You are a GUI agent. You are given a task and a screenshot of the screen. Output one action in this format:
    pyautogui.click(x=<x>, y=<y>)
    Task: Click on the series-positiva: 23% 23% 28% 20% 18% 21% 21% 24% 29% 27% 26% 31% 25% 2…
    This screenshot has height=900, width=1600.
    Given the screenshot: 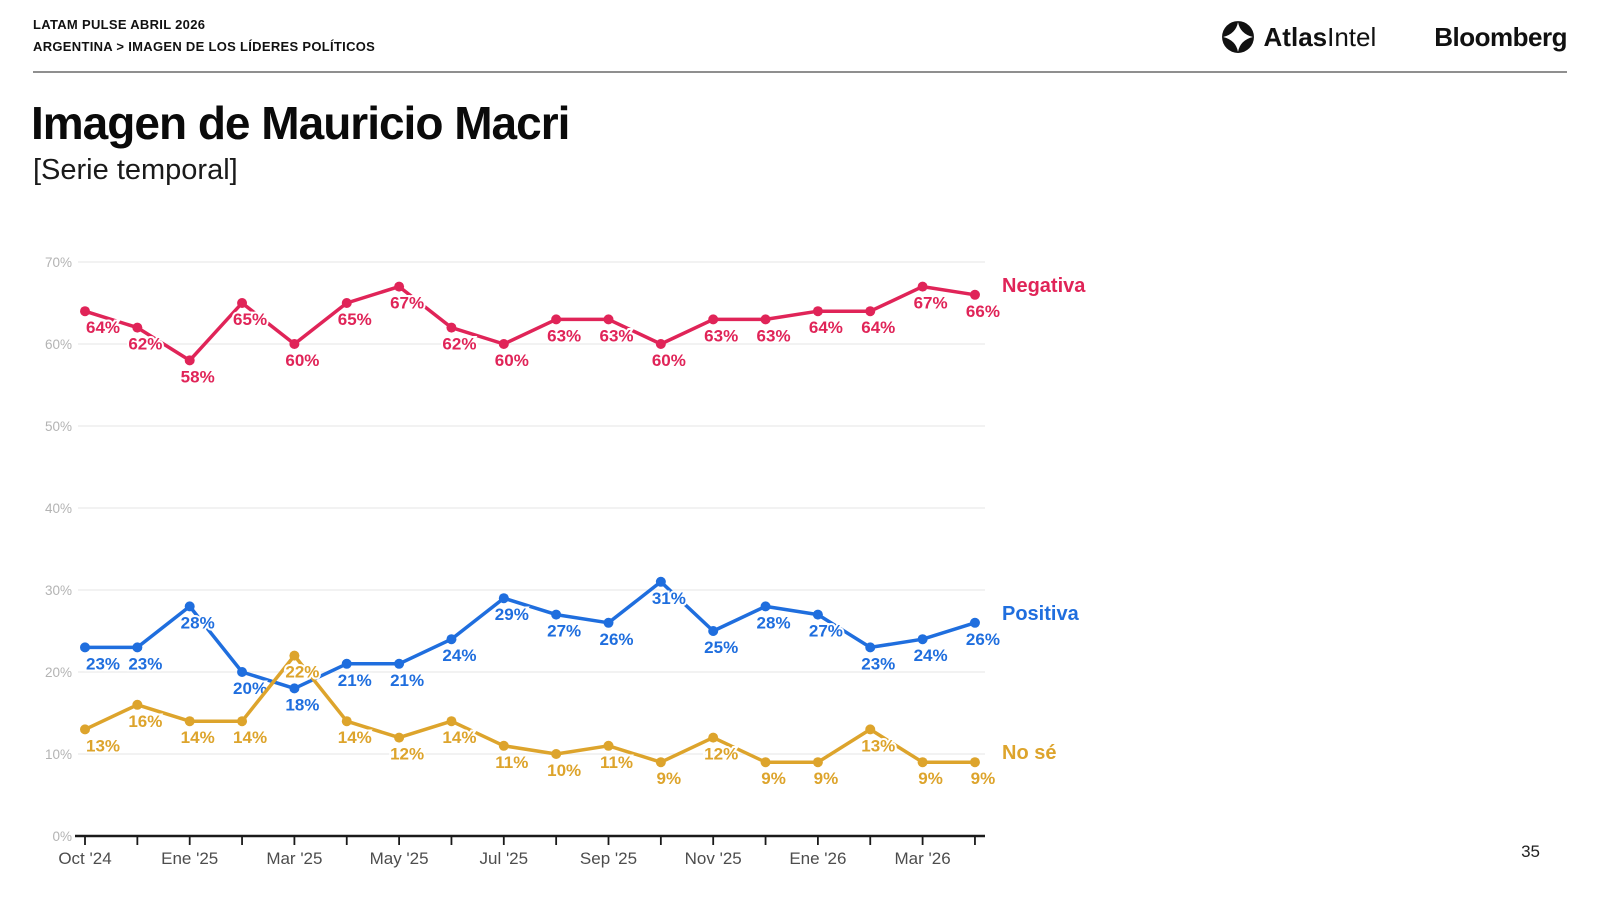 What is the action you would take?
    pyautogui.click(x=580, y=646)
    